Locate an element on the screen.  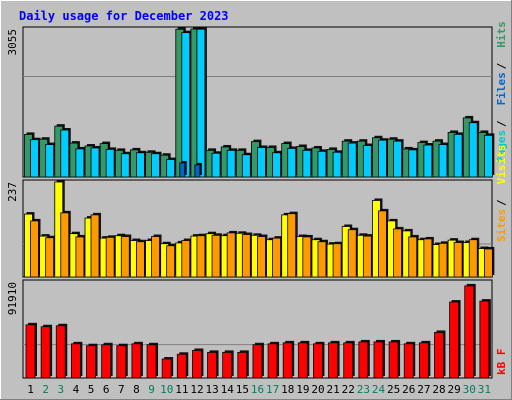
x-label-11: 11 is located at coordinates (181, 389).